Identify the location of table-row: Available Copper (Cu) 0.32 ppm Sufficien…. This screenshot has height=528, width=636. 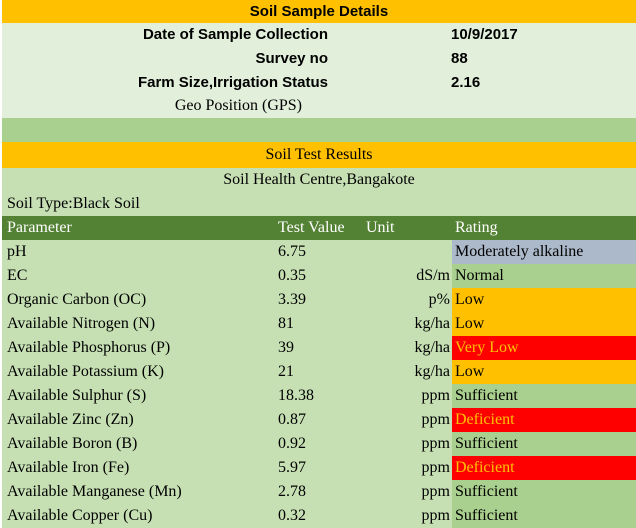
(319, 516).